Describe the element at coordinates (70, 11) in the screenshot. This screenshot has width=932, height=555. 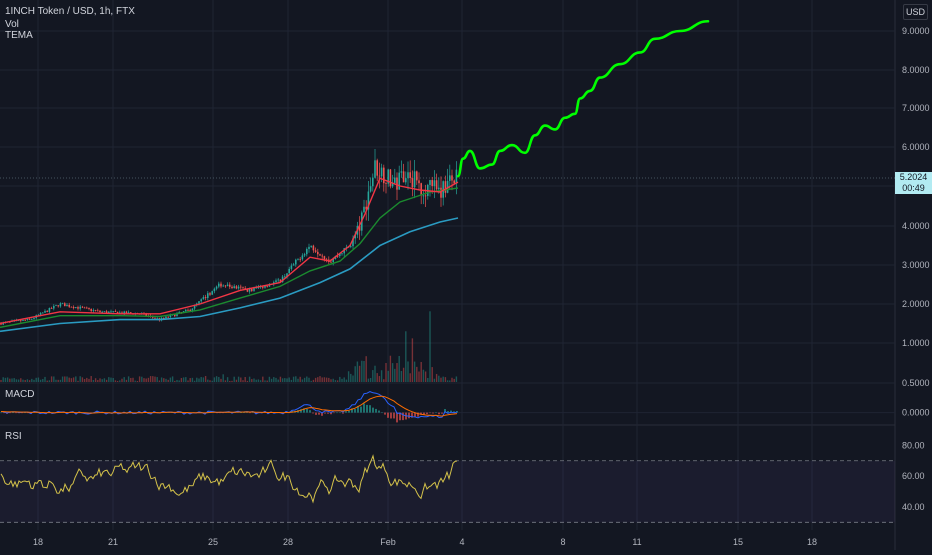
I see `symbol-title: 1INCH Token / USD, 1h, FTX` at that location.